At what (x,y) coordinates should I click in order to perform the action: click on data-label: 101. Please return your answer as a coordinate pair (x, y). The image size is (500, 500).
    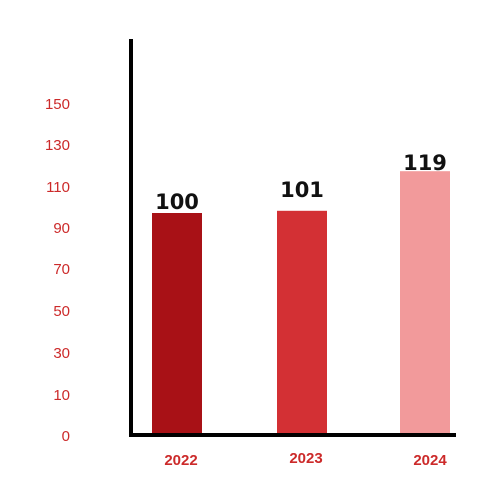
    Looking at the image, I should click on (302, 190).